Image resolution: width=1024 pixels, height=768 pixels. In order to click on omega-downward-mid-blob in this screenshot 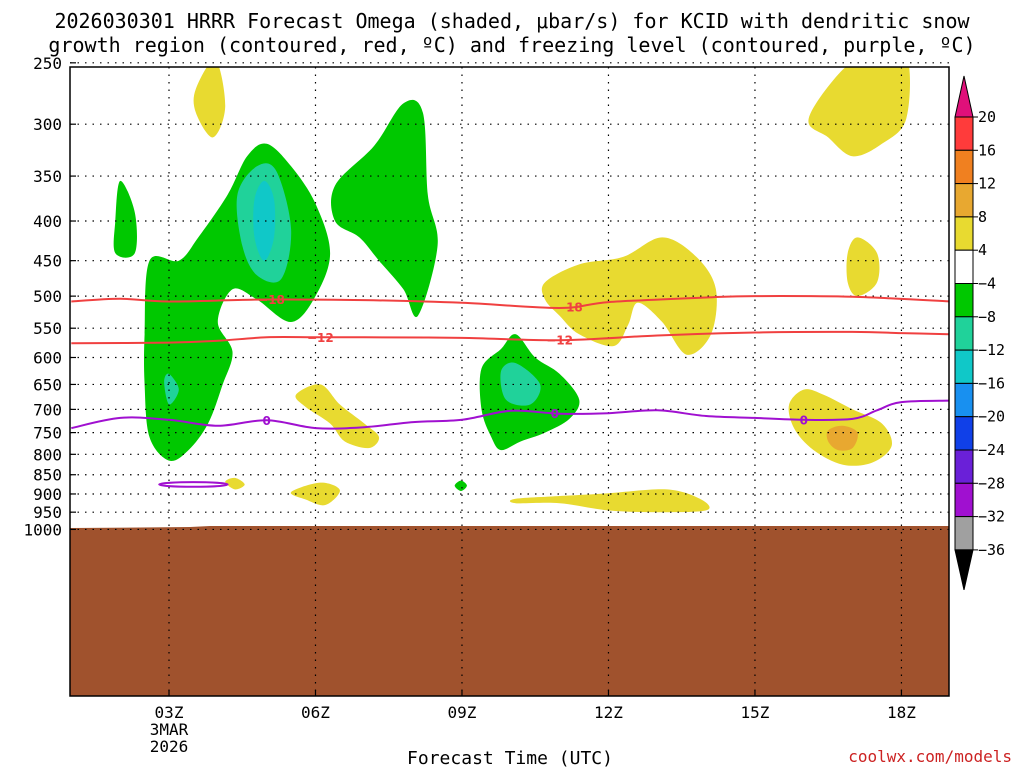, I will do `click(315, 494)`.